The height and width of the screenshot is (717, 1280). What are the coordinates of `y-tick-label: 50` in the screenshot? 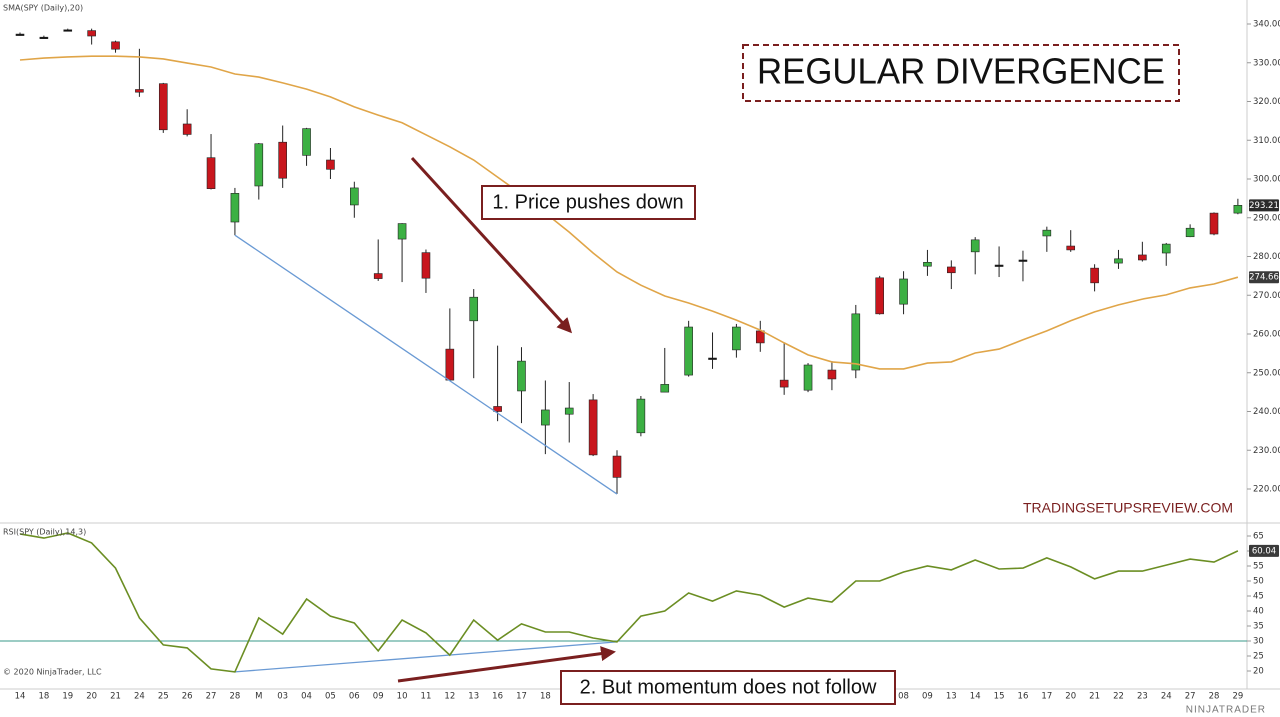 It's located at (1258, 582).